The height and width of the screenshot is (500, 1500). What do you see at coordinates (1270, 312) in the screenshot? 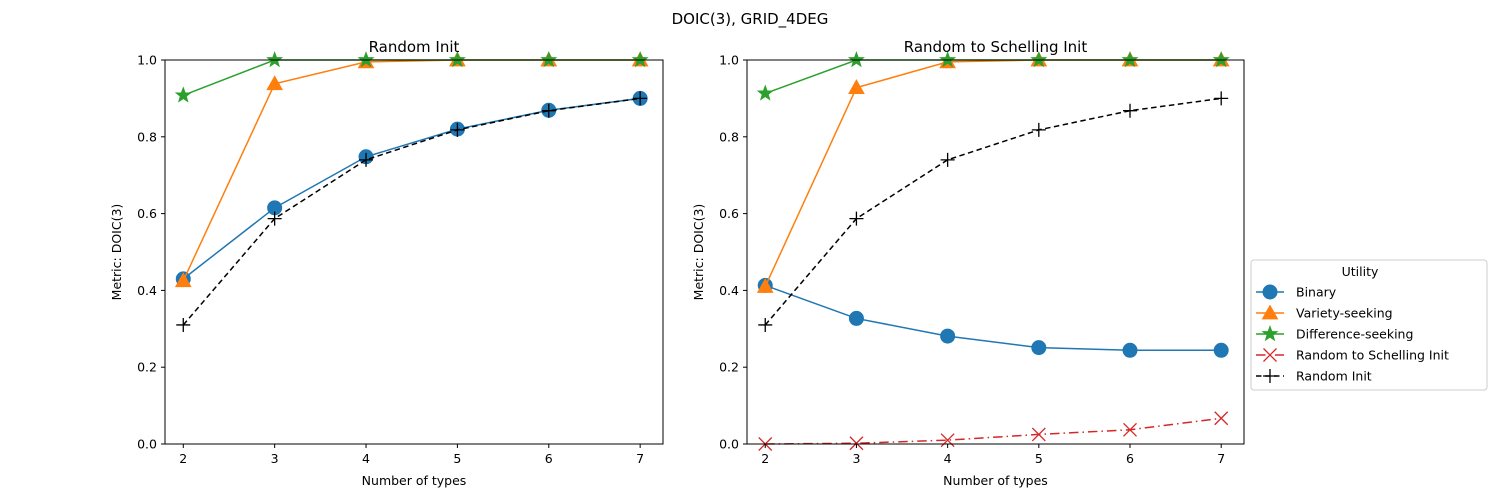
I see `legend-marker-variety-seeking` at bounding box center [1270, 312].